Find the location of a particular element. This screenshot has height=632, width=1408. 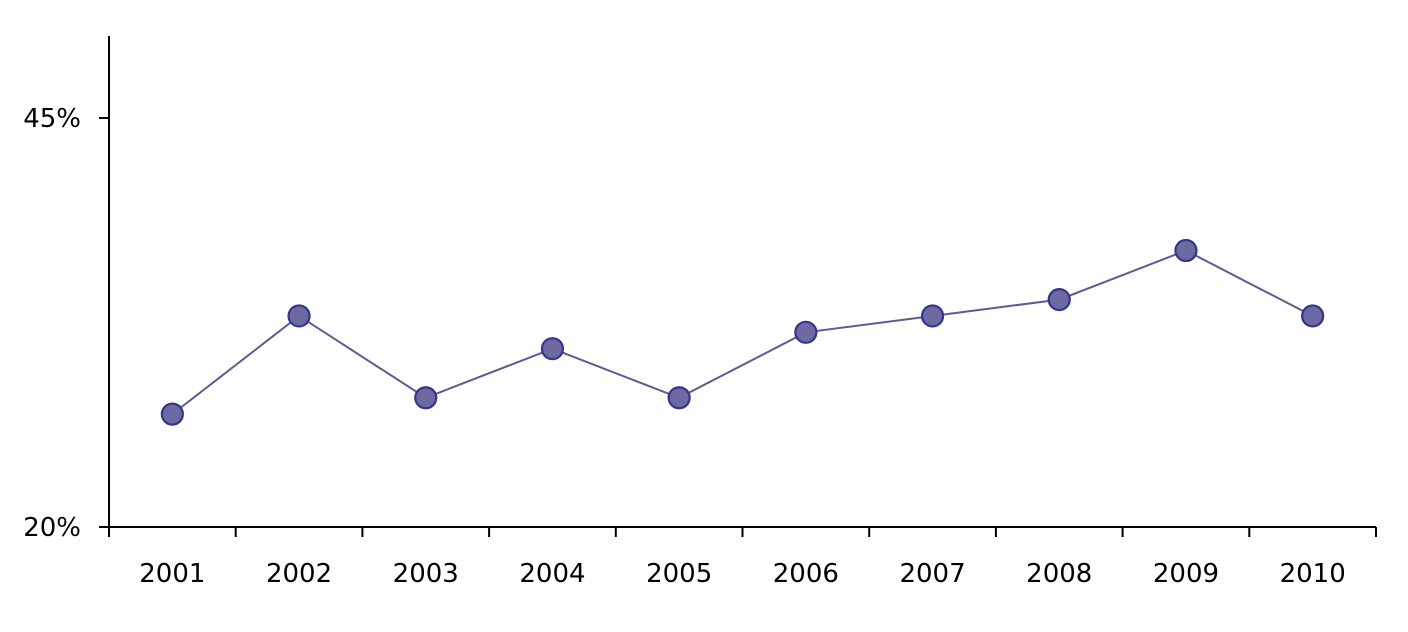

data-point-2009 is located at coordinates (1186, 250).